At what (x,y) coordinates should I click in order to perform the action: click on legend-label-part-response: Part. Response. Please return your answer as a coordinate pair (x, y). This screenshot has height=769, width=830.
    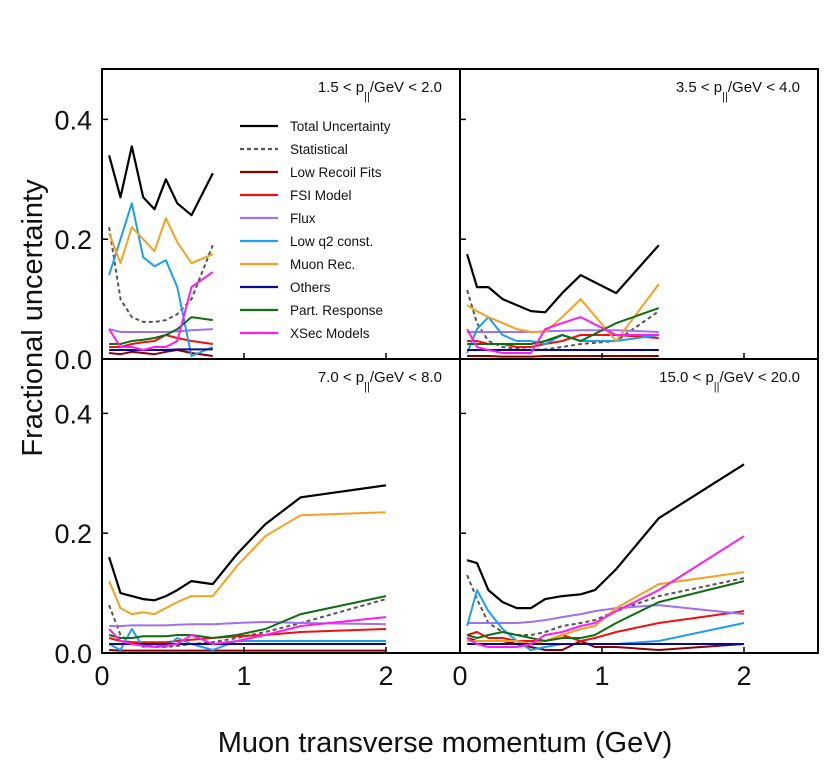
    Looking at the image, I should click on (336, 310).